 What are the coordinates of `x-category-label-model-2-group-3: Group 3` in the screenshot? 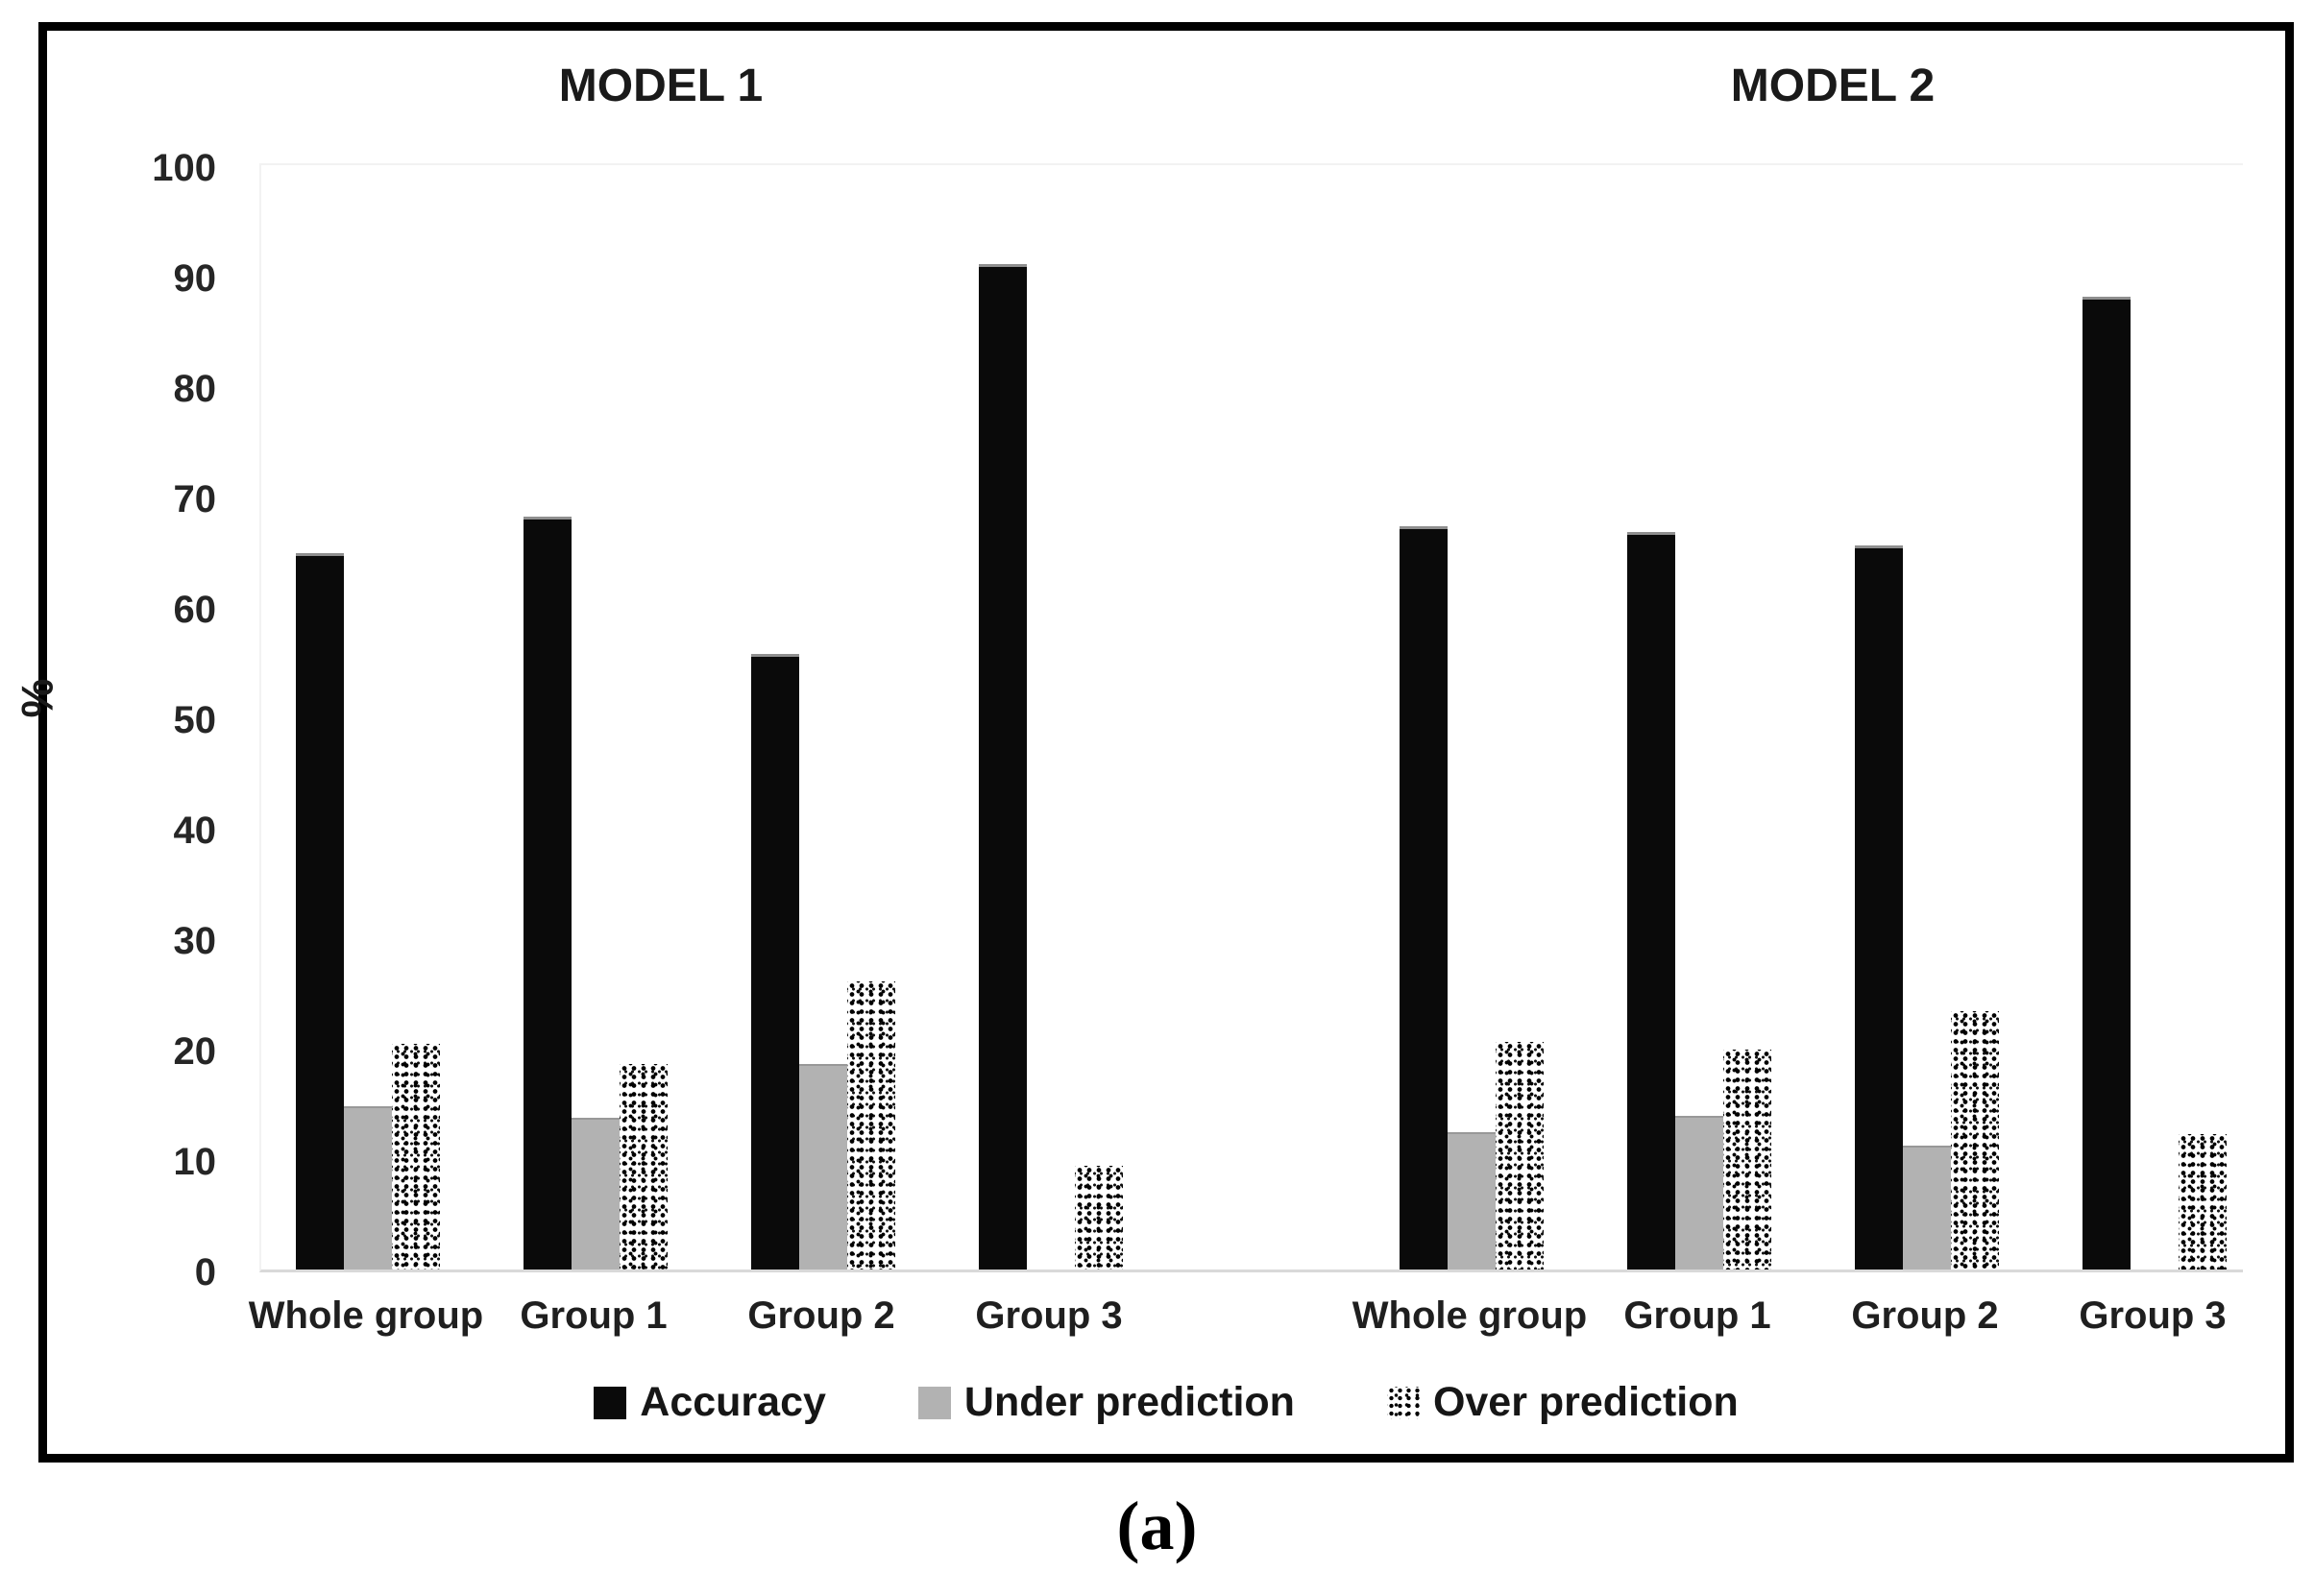 It's located at (2153, 1315).